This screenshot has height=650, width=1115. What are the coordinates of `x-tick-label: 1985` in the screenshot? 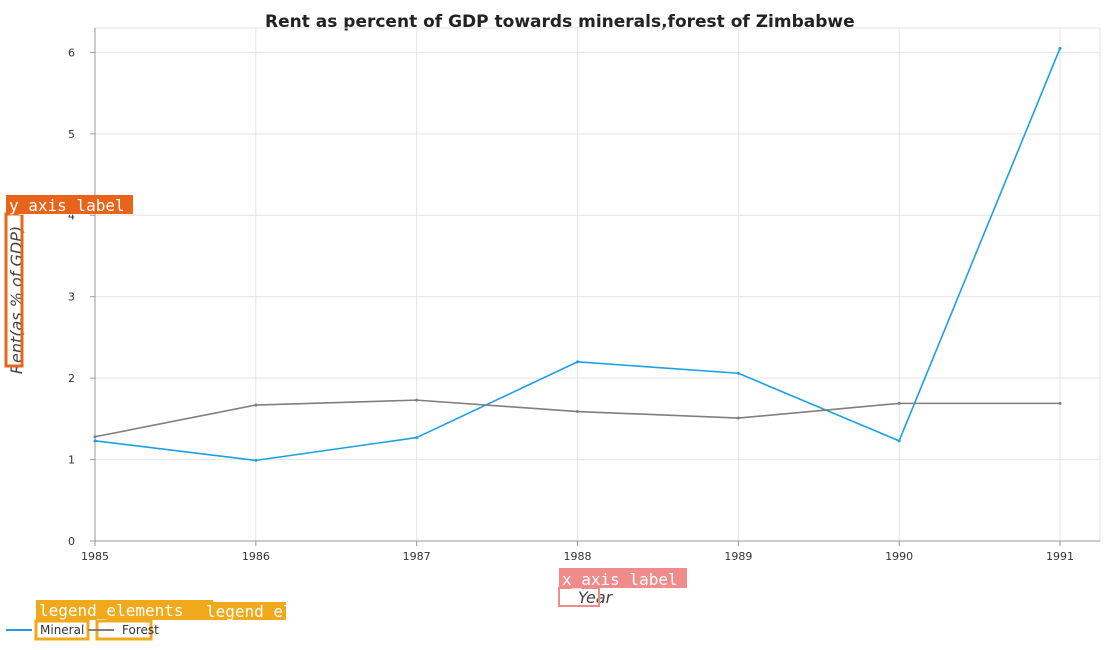 It's located at (95, 556).